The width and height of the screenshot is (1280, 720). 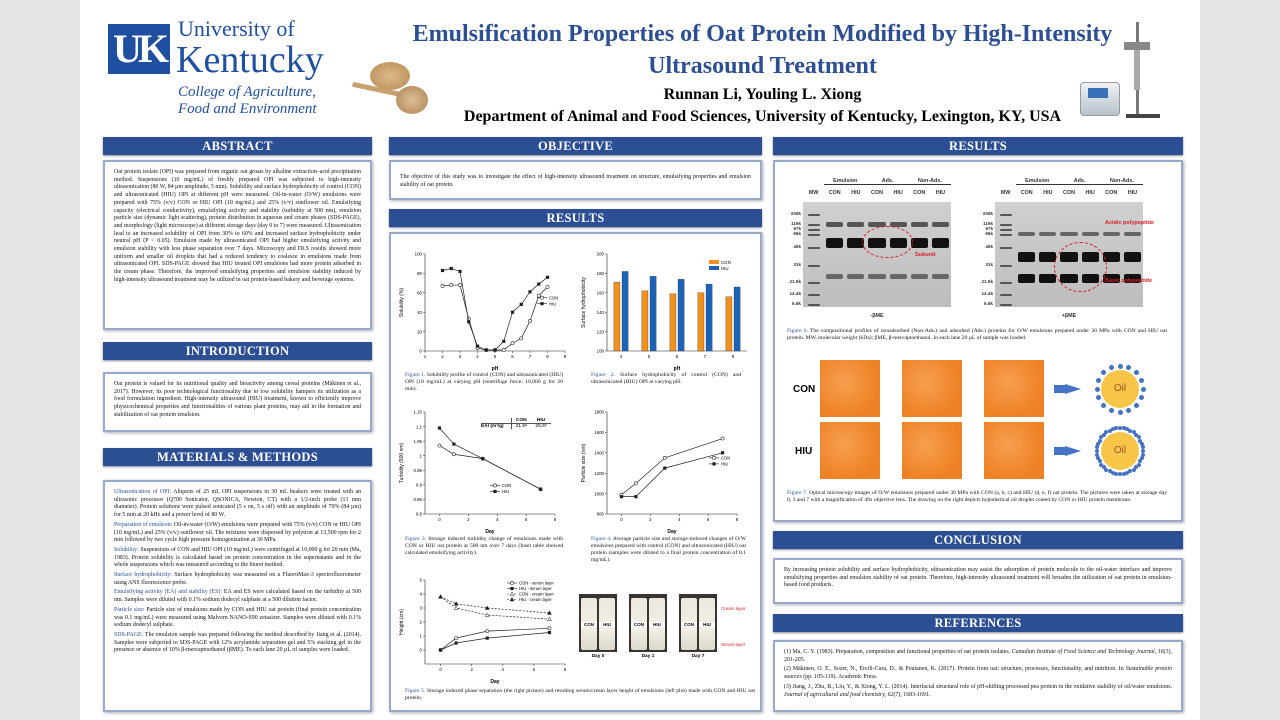 I want to click on legend-label: HIU - cream layer, so click(x=535, y=599).